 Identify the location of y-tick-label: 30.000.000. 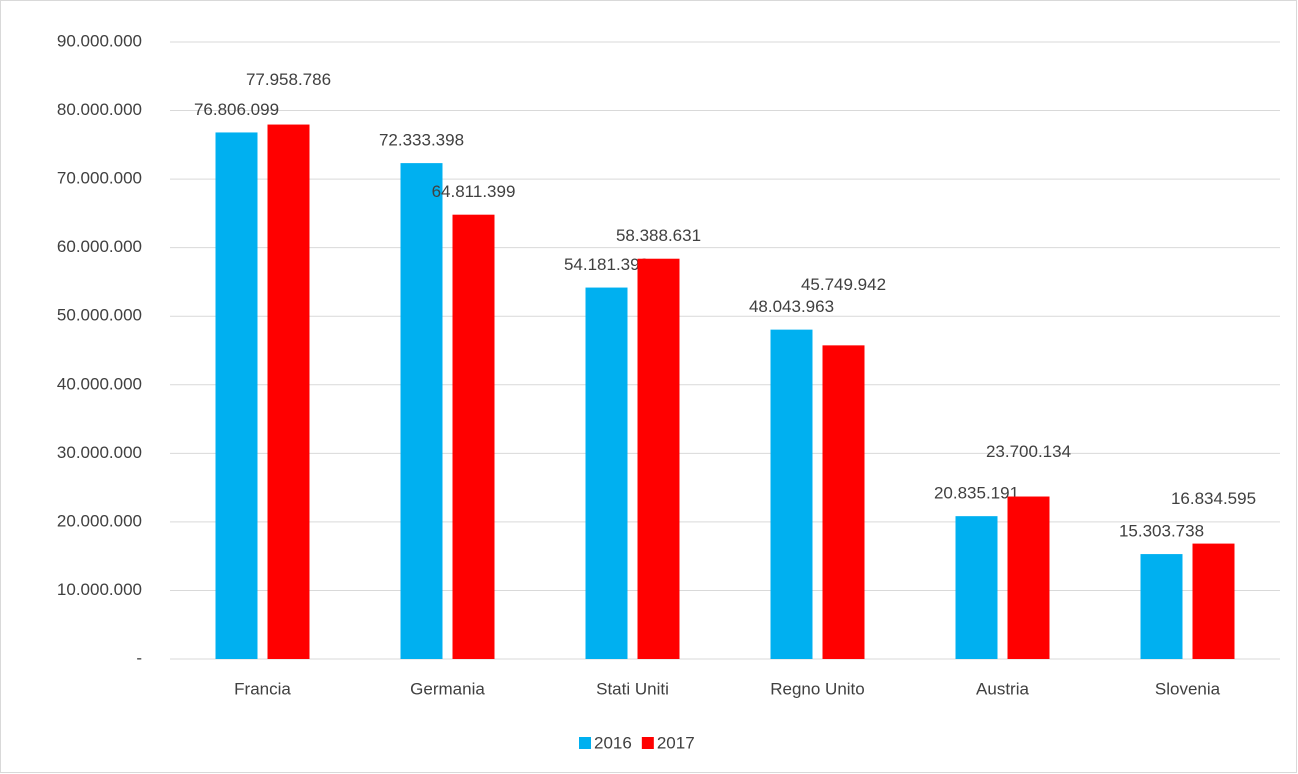
(99, 452).